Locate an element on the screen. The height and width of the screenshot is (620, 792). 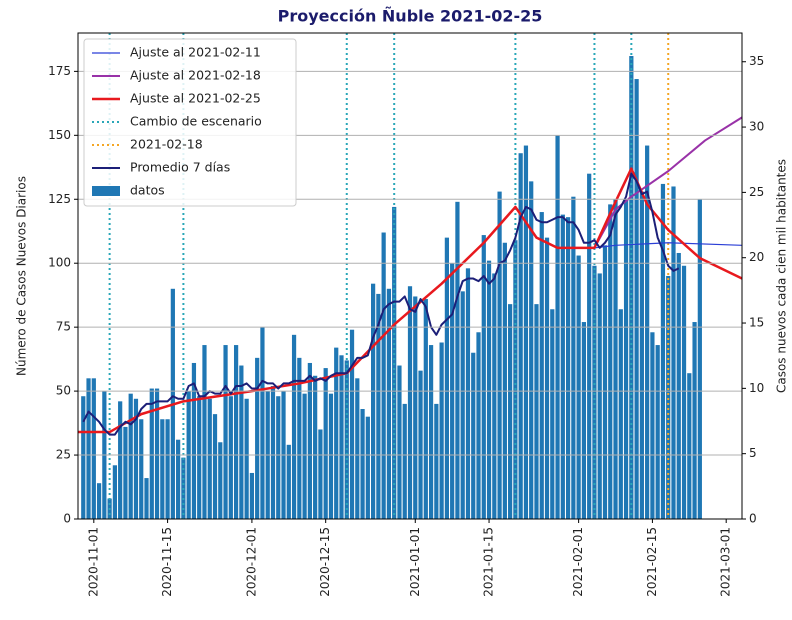
legend-box is located at coordinates (190, 122).